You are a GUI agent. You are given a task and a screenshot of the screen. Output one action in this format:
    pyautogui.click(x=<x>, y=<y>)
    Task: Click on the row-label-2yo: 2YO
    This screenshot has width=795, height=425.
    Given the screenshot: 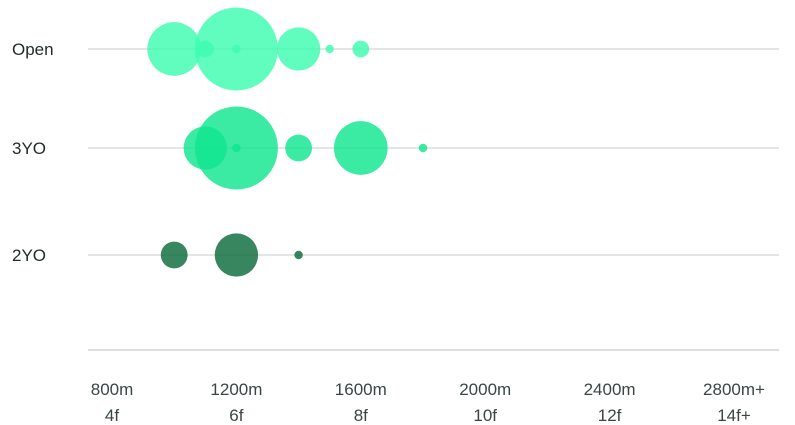 What is the action you would take?
    pyautogui.click(x=29, y=255)
    